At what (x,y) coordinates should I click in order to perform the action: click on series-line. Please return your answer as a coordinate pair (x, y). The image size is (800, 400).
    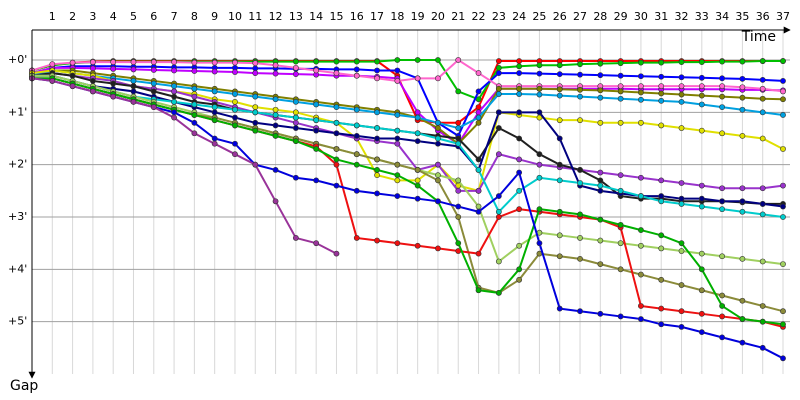
    Looking at the image, I should click on (407, 99).